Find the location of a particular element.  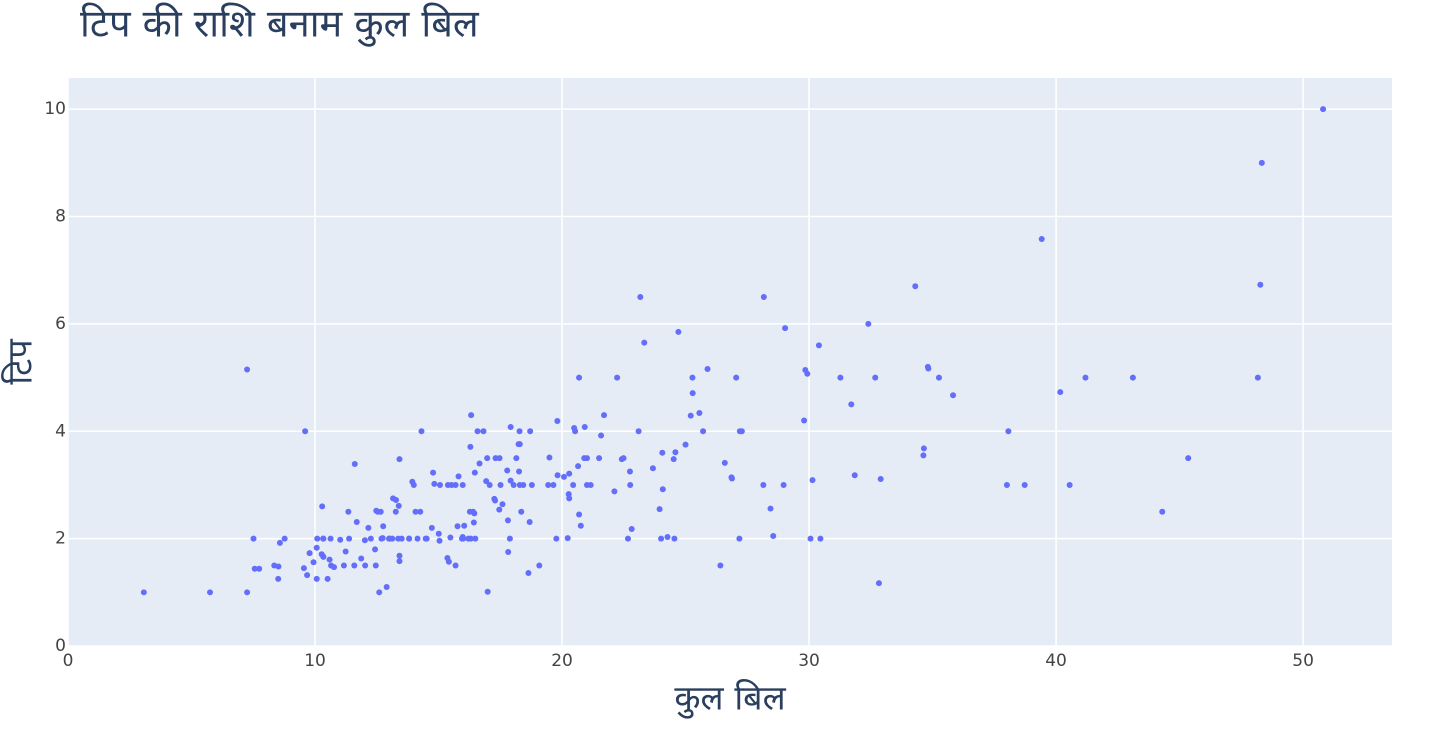

y-tick-label: 6 is located at coordinates (60, 324).